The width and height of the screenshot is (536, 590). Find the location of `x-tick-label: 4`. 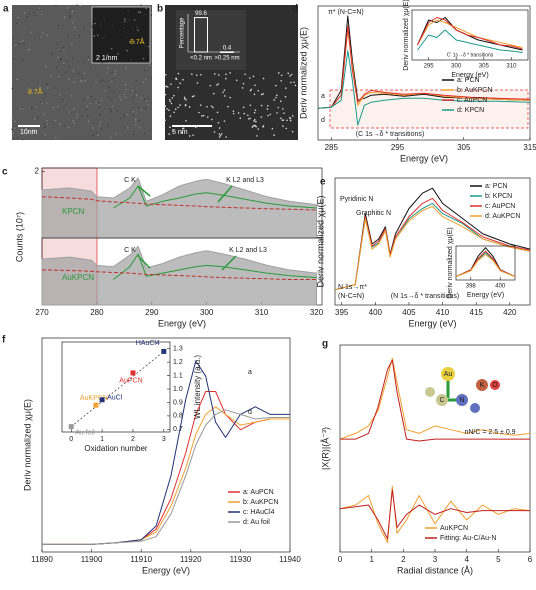

x-tick-label: 4 is located at coordinates (466, 559).